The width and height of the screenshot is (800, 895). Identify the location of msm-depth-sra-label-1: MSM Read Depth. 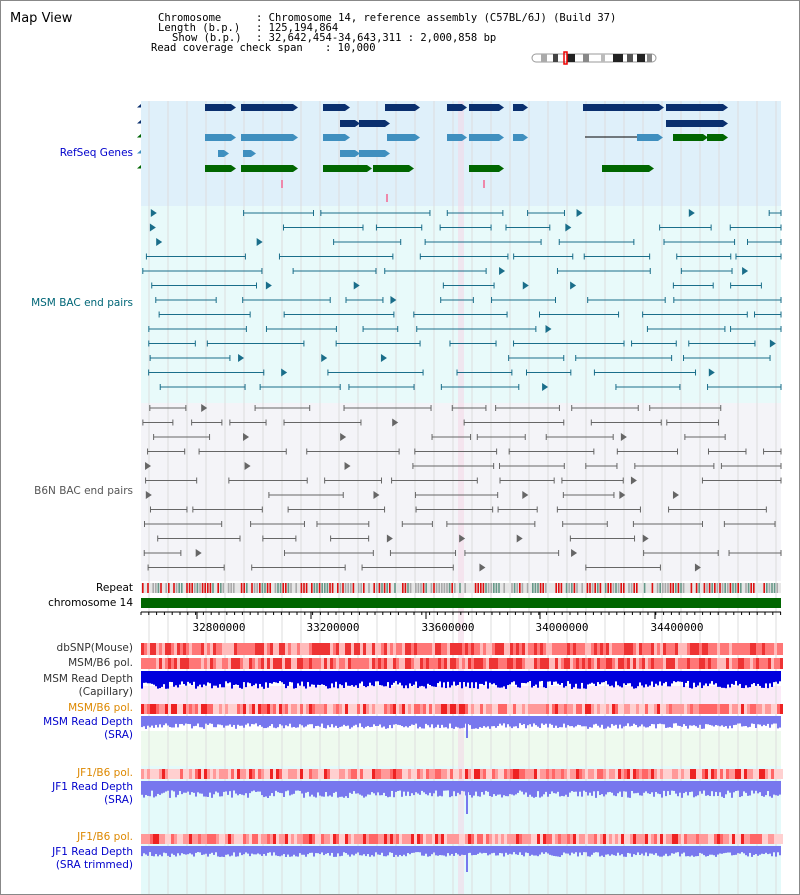
(88, 722).